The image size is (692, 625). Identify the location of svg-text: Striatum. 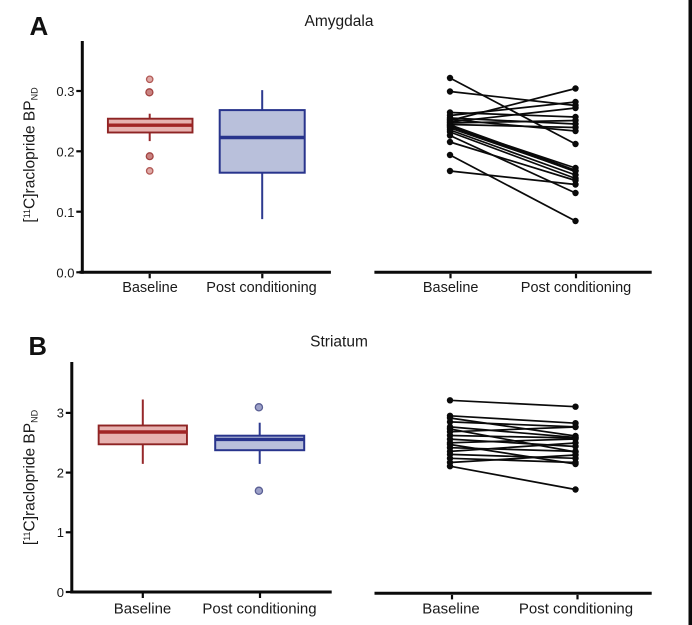
(339, 342).